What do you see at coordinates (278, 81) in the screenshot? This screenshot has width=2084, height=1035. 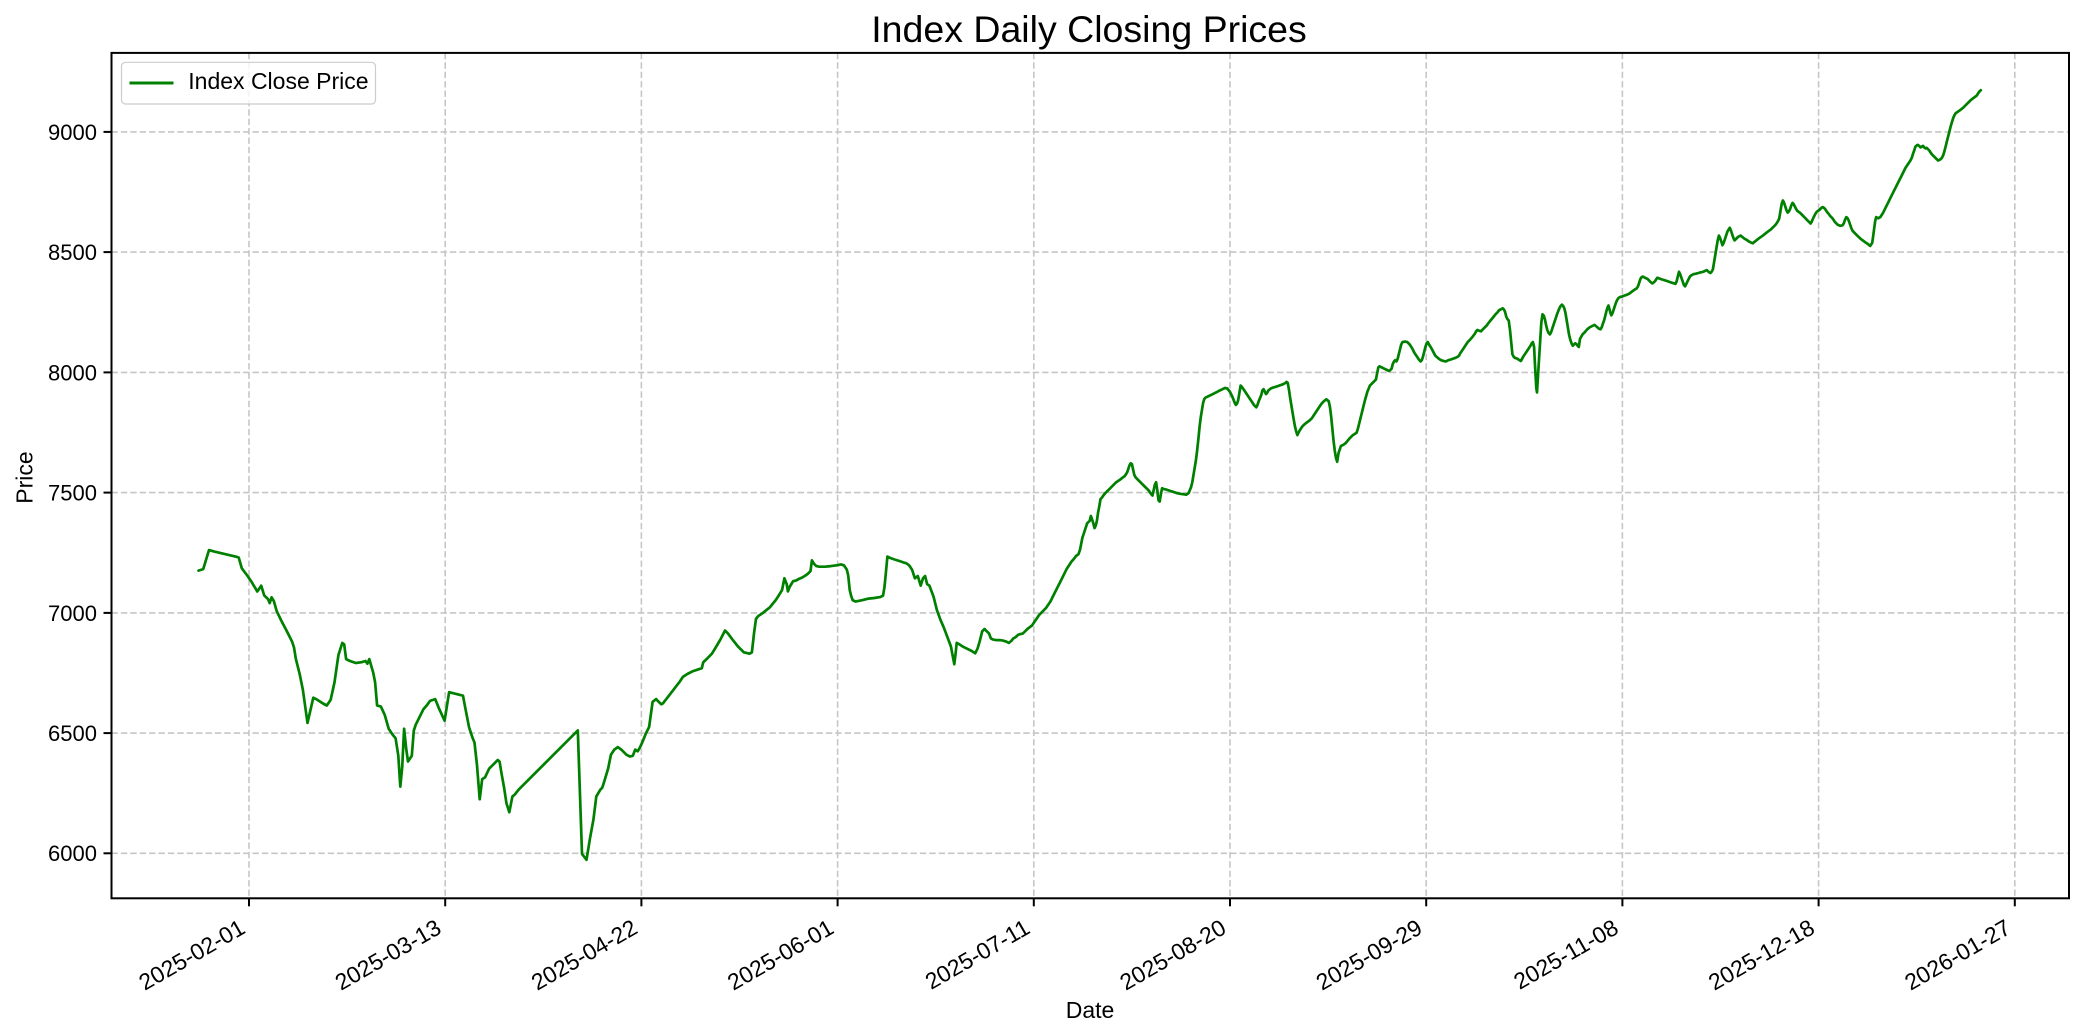 I see `svg-text: Index Close Price` at bounding box center [278, 81].